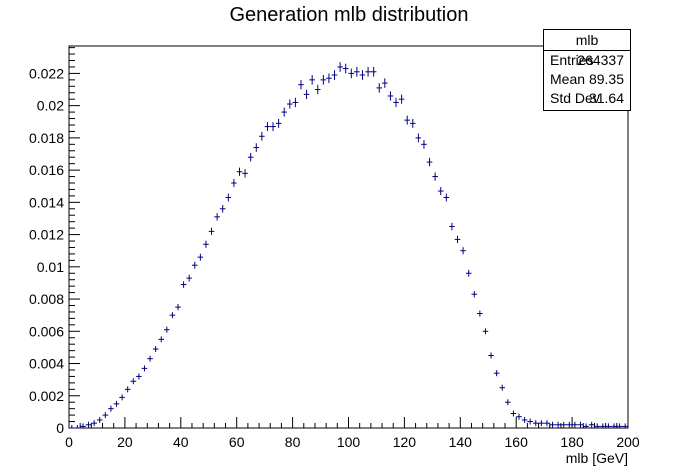  I want to click on y-tick-label: 0, so click(60, 428).